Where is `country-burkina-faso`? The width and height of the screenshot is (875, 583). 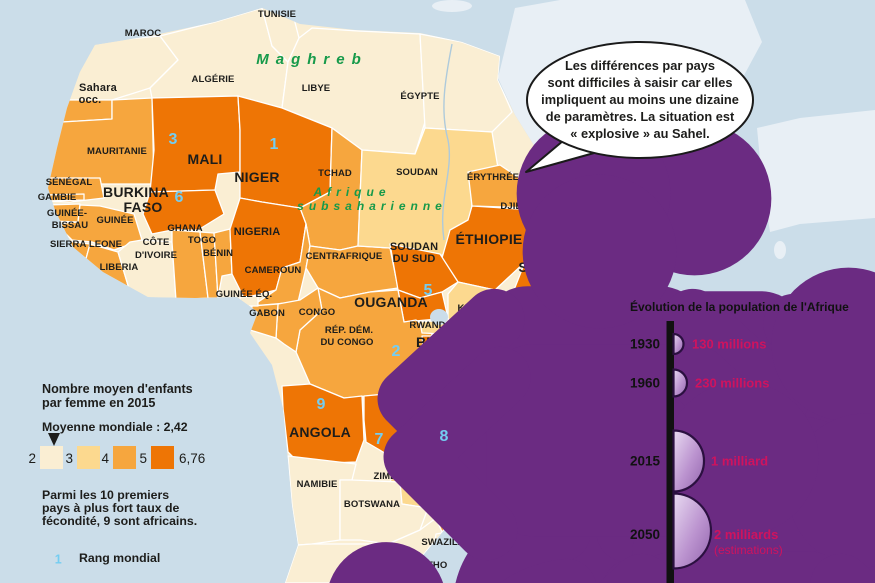
country-burkina-faso is located at coordinates (183, 212).